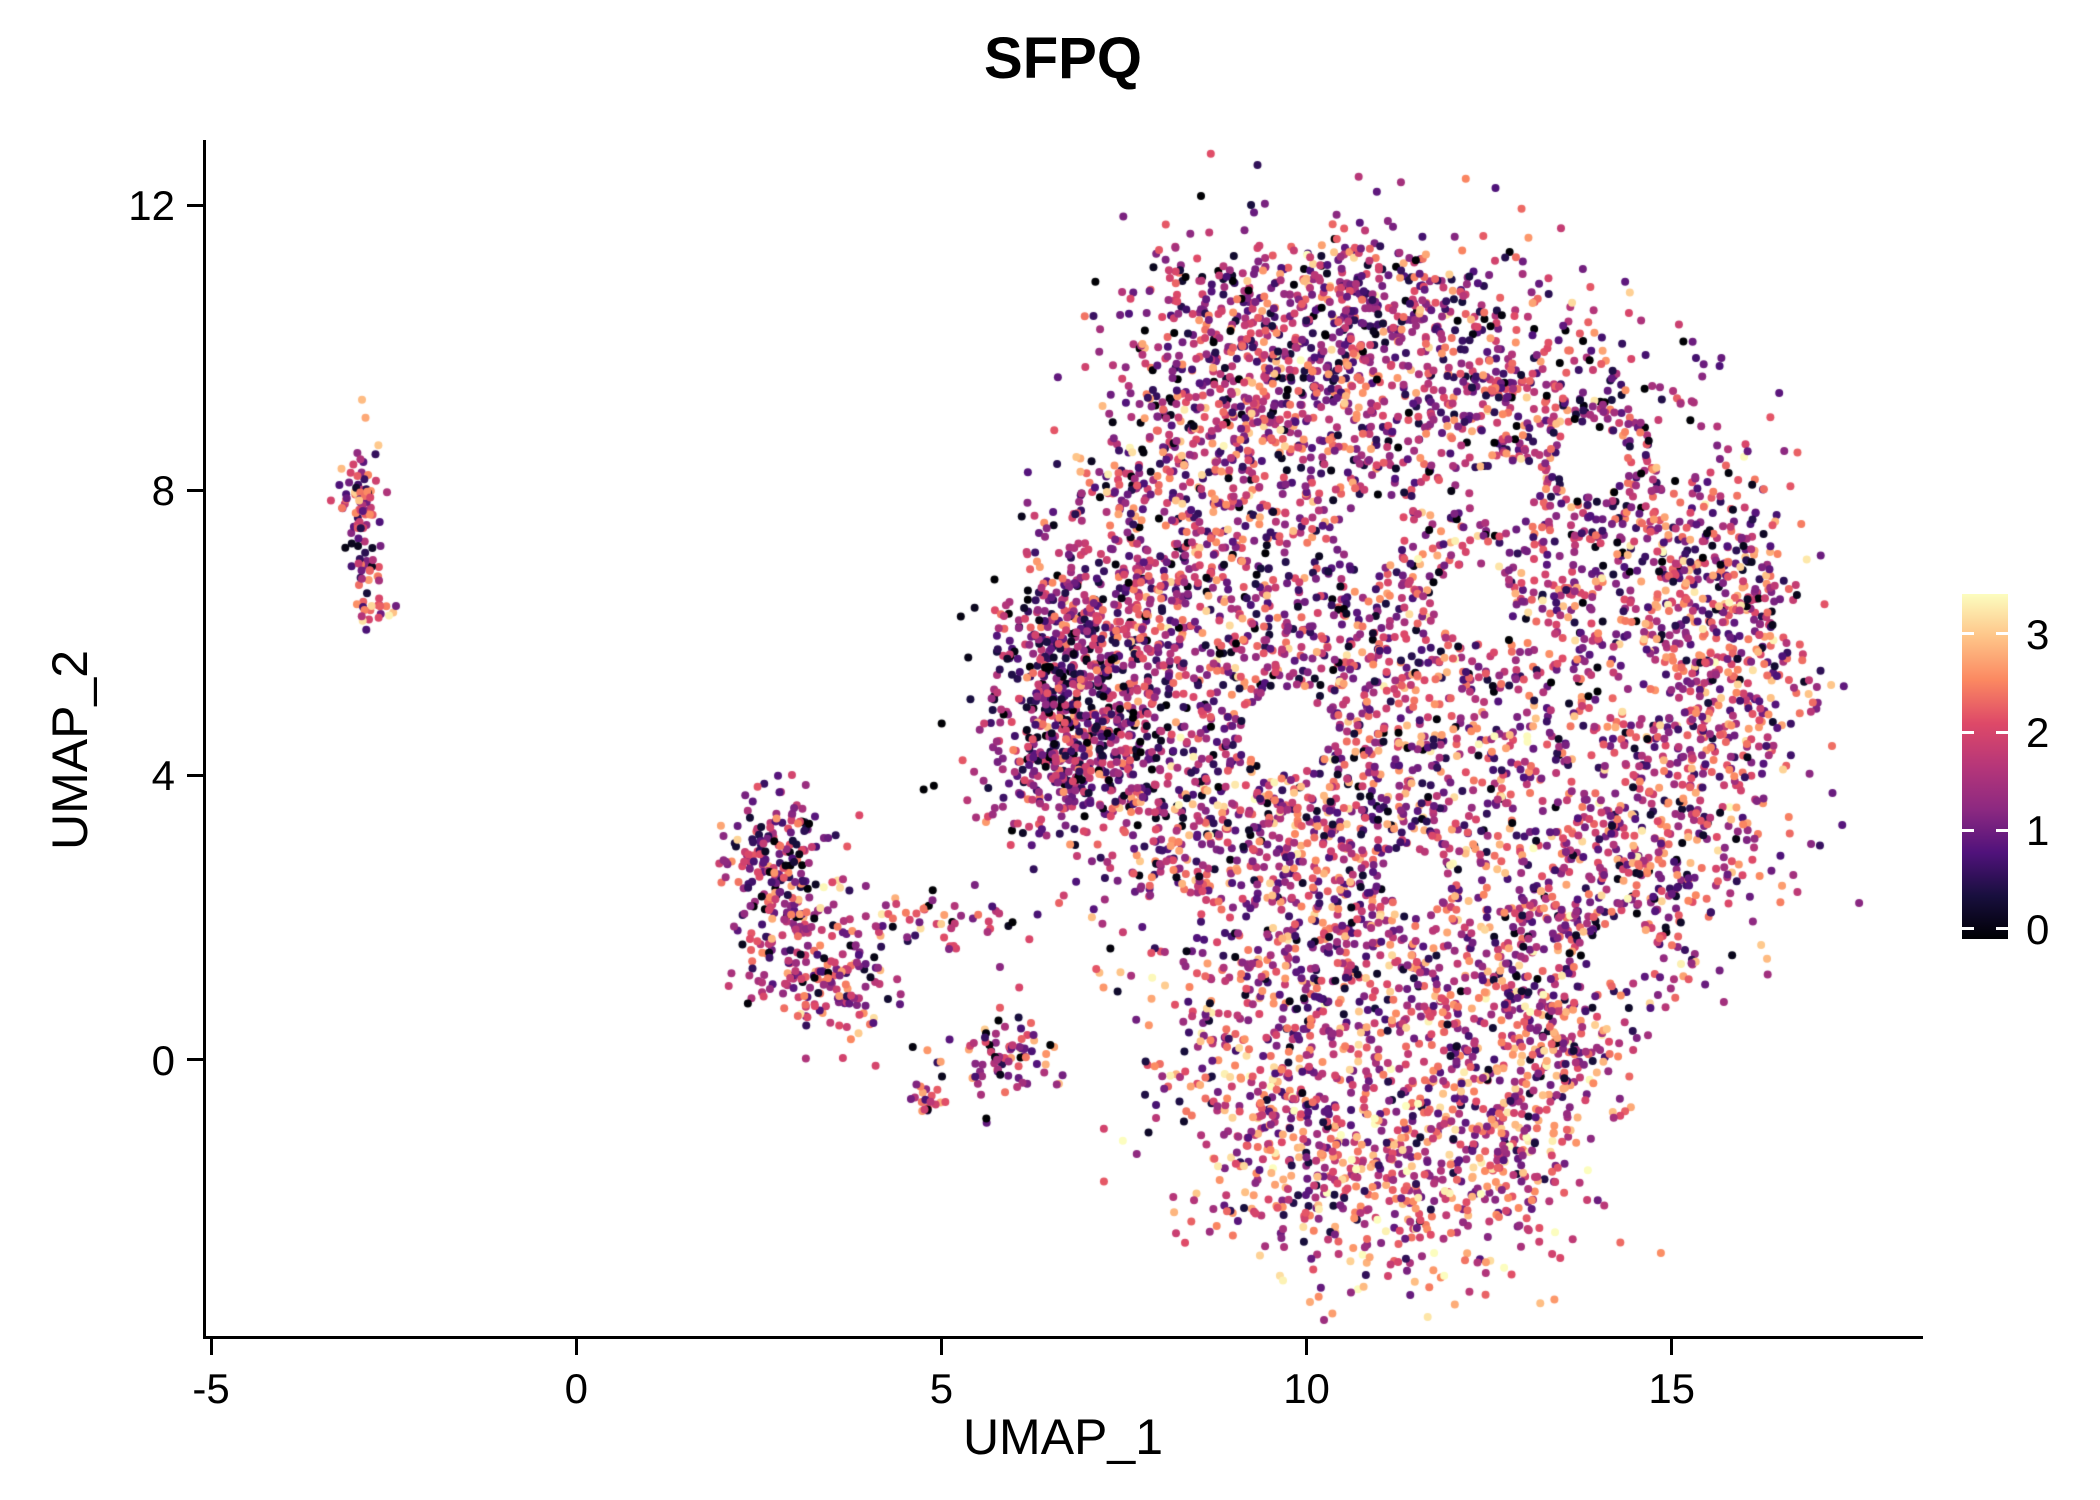  What do you see at coordinates (1985, 766) in the screenshot?
I see `colorbar-gradient` at bounding box center [1985, 766].